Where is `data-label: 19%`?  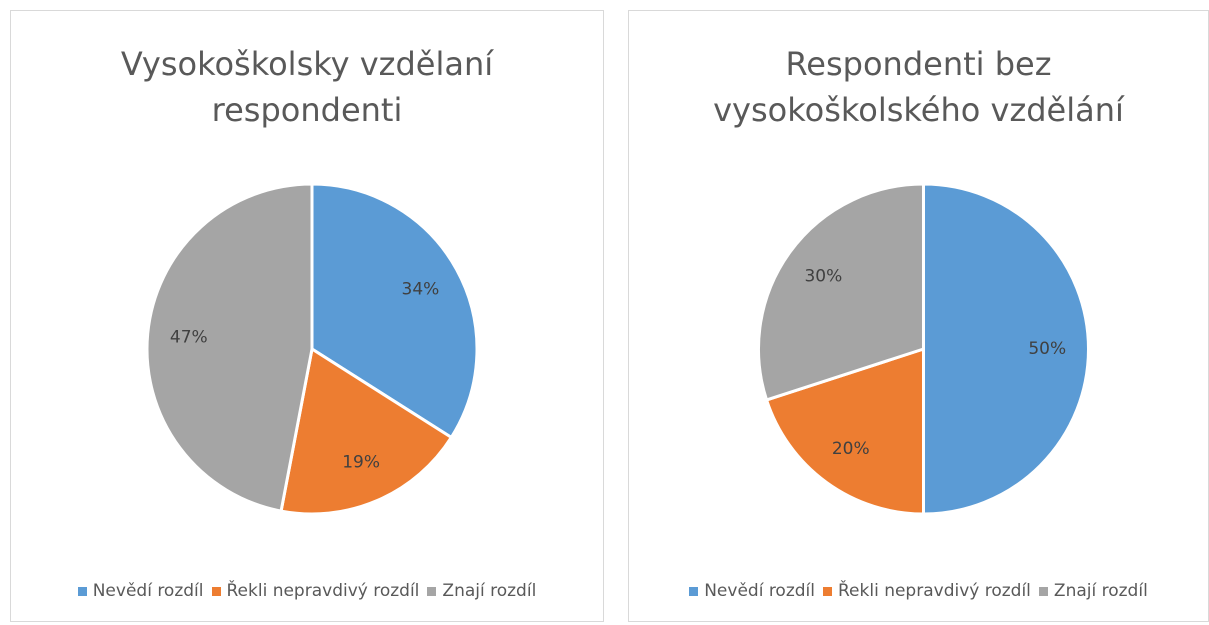 data-label: 19% is located at coordinates (361, 463).